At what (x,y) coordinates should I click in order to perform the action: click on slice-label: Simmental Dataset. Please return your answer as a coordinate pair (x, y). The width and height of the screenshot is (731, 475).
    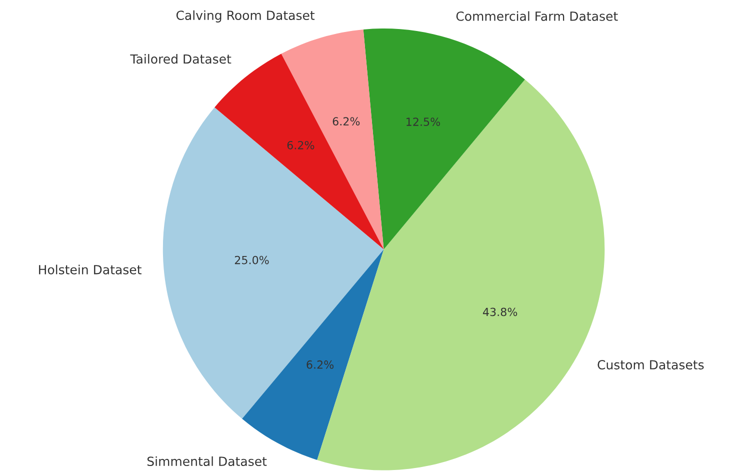
    Looking at the image, I should click on (207, 461).